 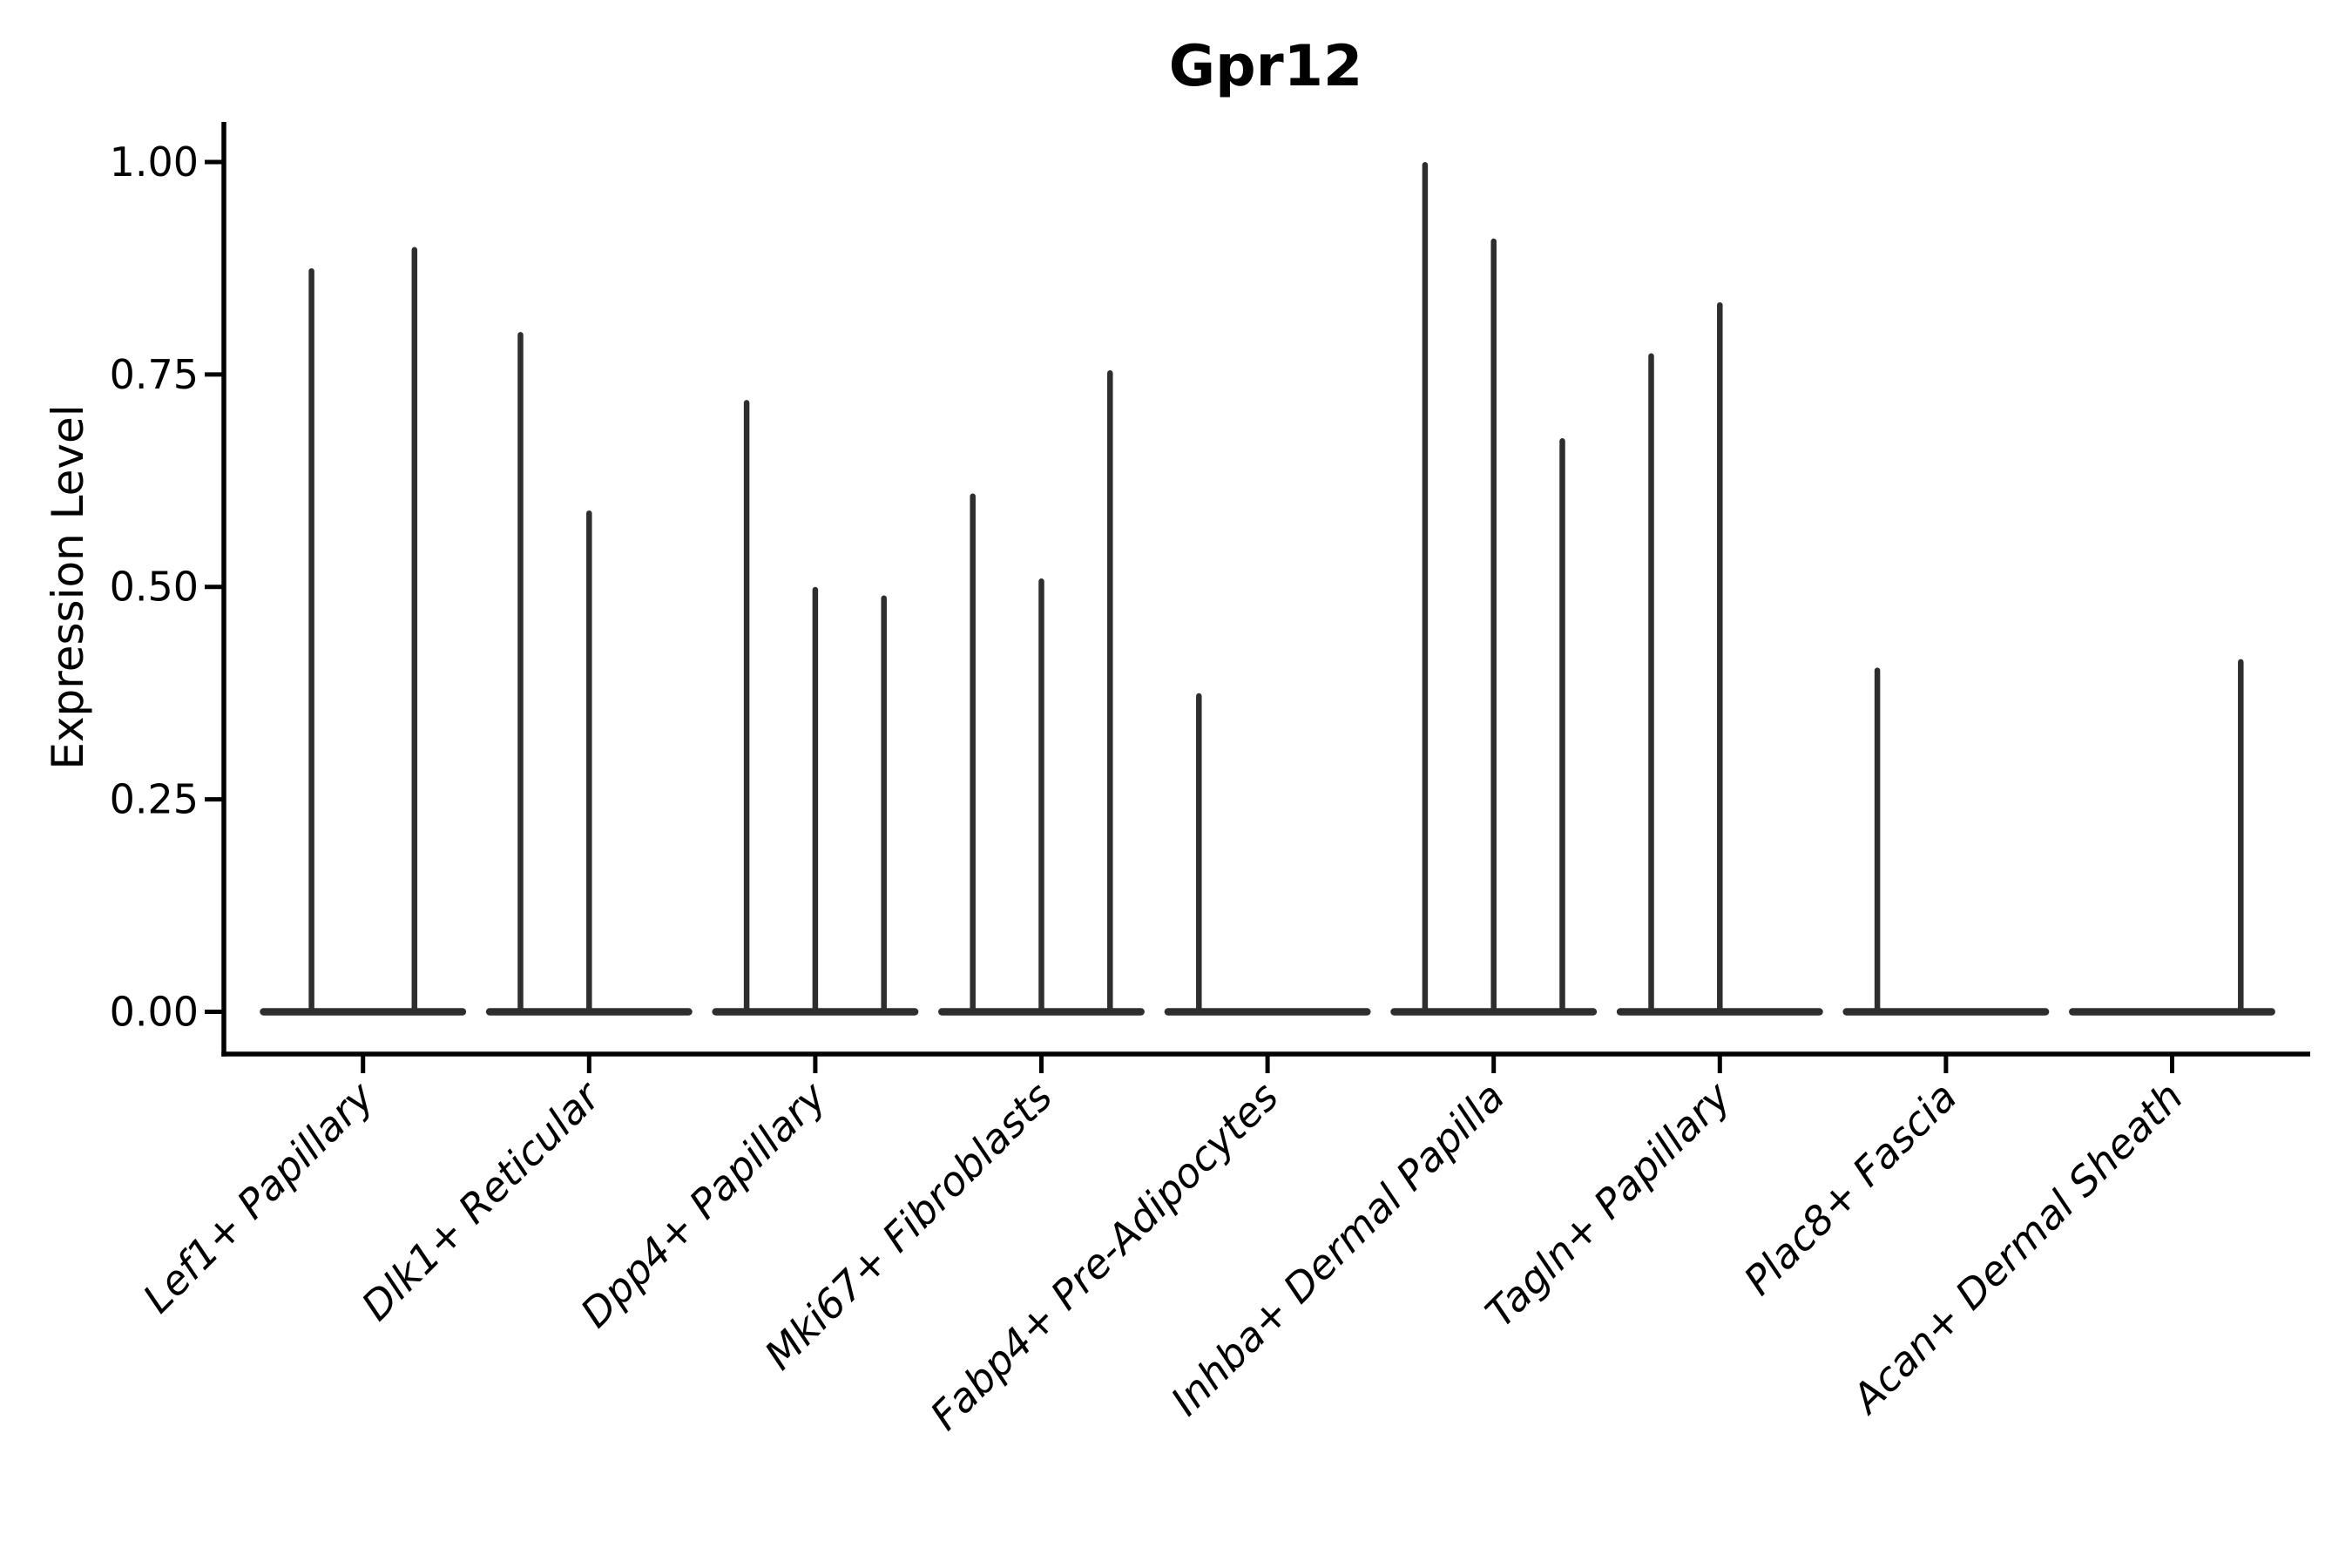 What do you see at coordinates (703, 1204) in the screenshot?
I see `x-tick-label: Dpp4+ Papillary` at bounding box center [703, 1204].